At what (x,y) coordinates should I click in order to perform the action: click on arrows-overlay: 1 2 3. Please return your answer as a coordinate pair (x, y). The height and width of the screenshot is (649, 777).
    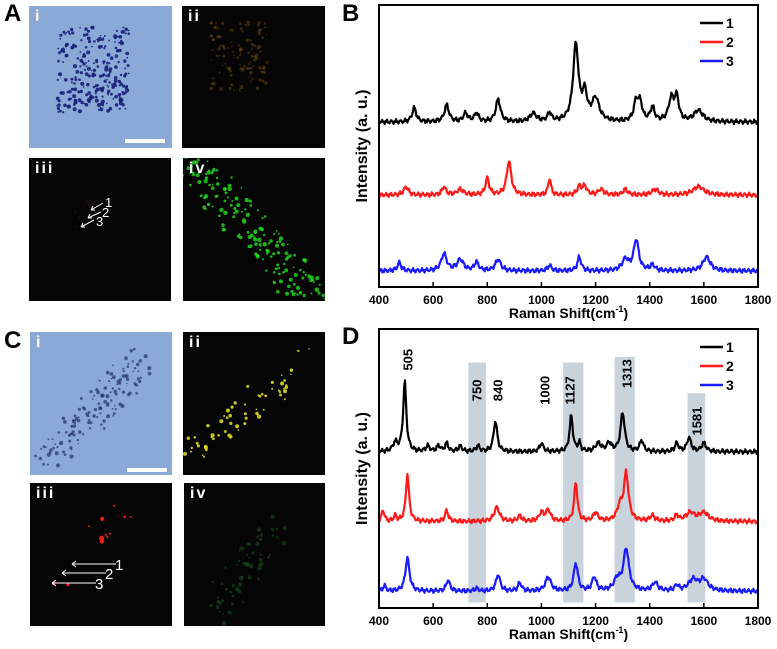
    Looking at the image, I should click on (87, 575).